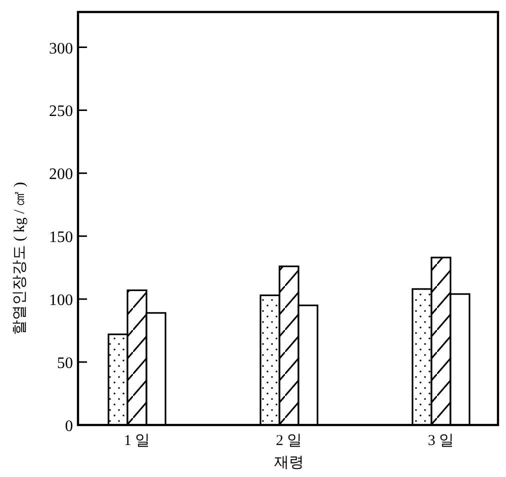  What do you see at coordinates (61, 49) in the screenshot?
I see `y-tick-label: 300` at bounding box center [61, 49].